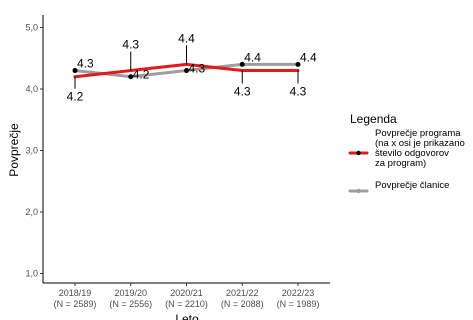  What do you see at coordinates (418, 133) in the screenshot?
I see `legend-label-program: Povprečje programa` at bounding box center [418, 133].